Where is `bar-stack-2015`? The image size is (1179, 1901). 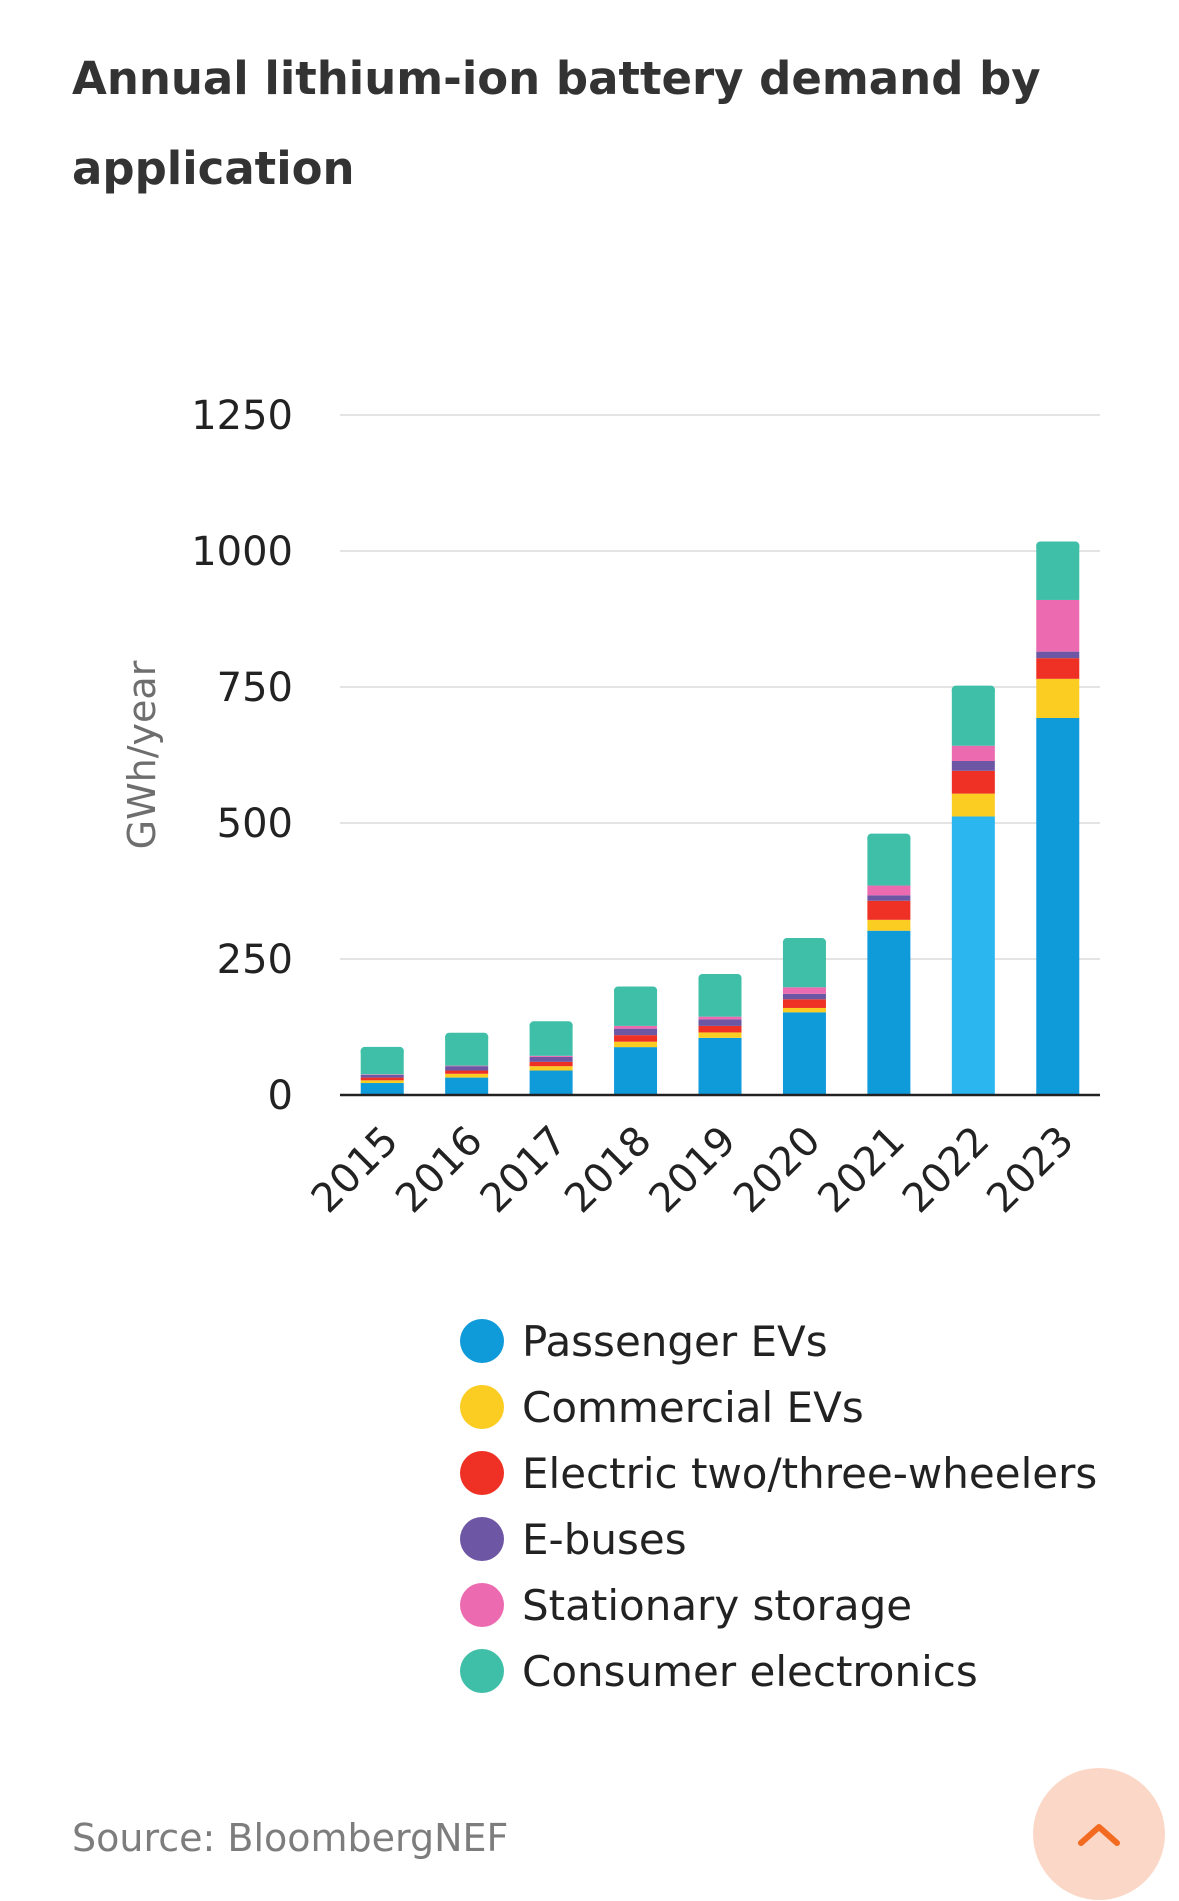
bar-stack-2015 is located at coordinates (382, 1070).